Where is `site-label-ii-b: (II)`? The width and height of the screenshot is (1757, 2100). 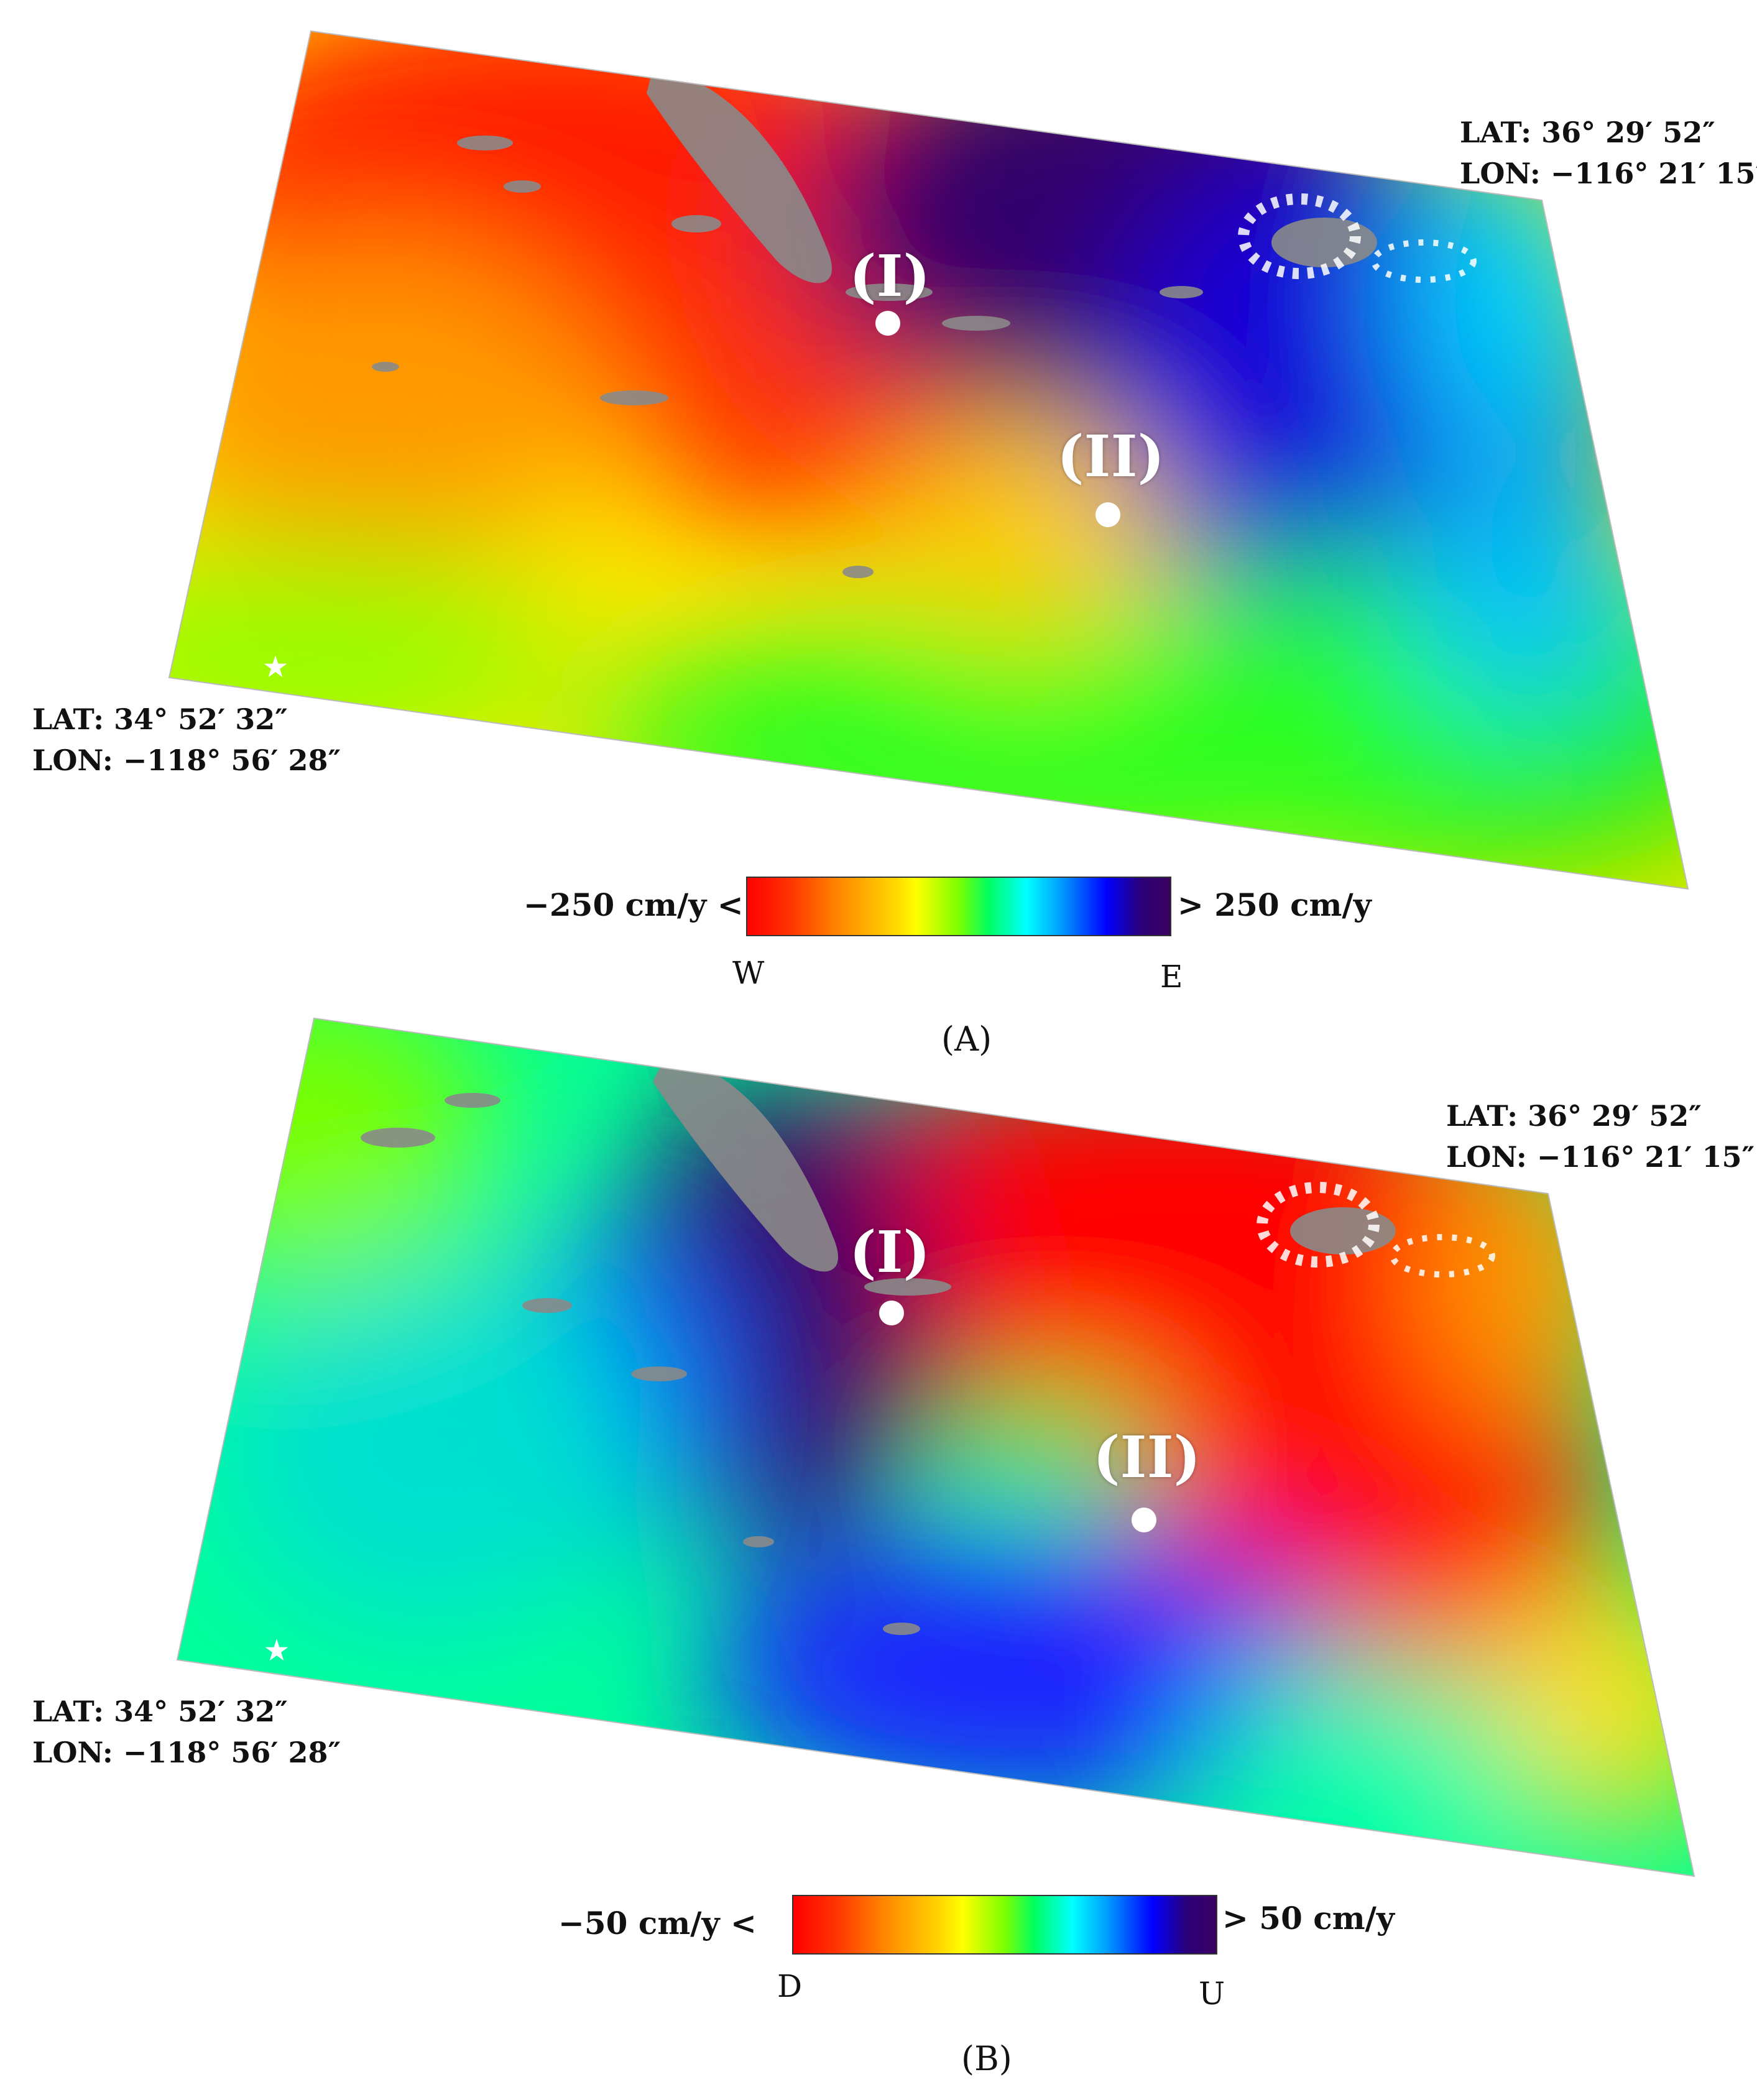 site-label-ii-b: (II) is located at coordinates (1147, 1457).